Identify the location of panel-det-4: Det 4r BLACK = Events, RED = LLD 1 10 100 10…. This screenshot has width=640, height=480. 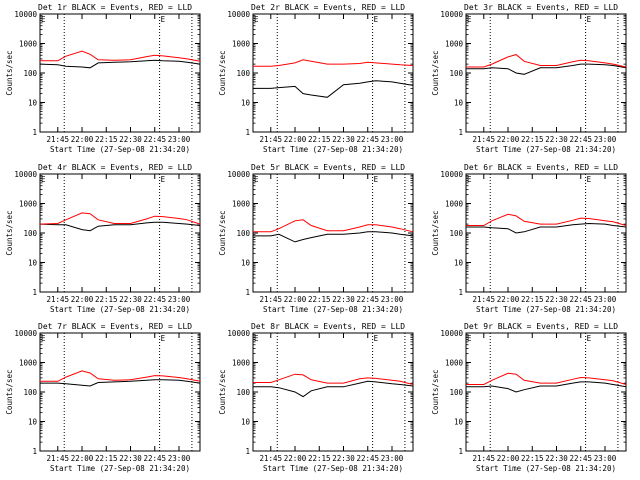
(103, 238).